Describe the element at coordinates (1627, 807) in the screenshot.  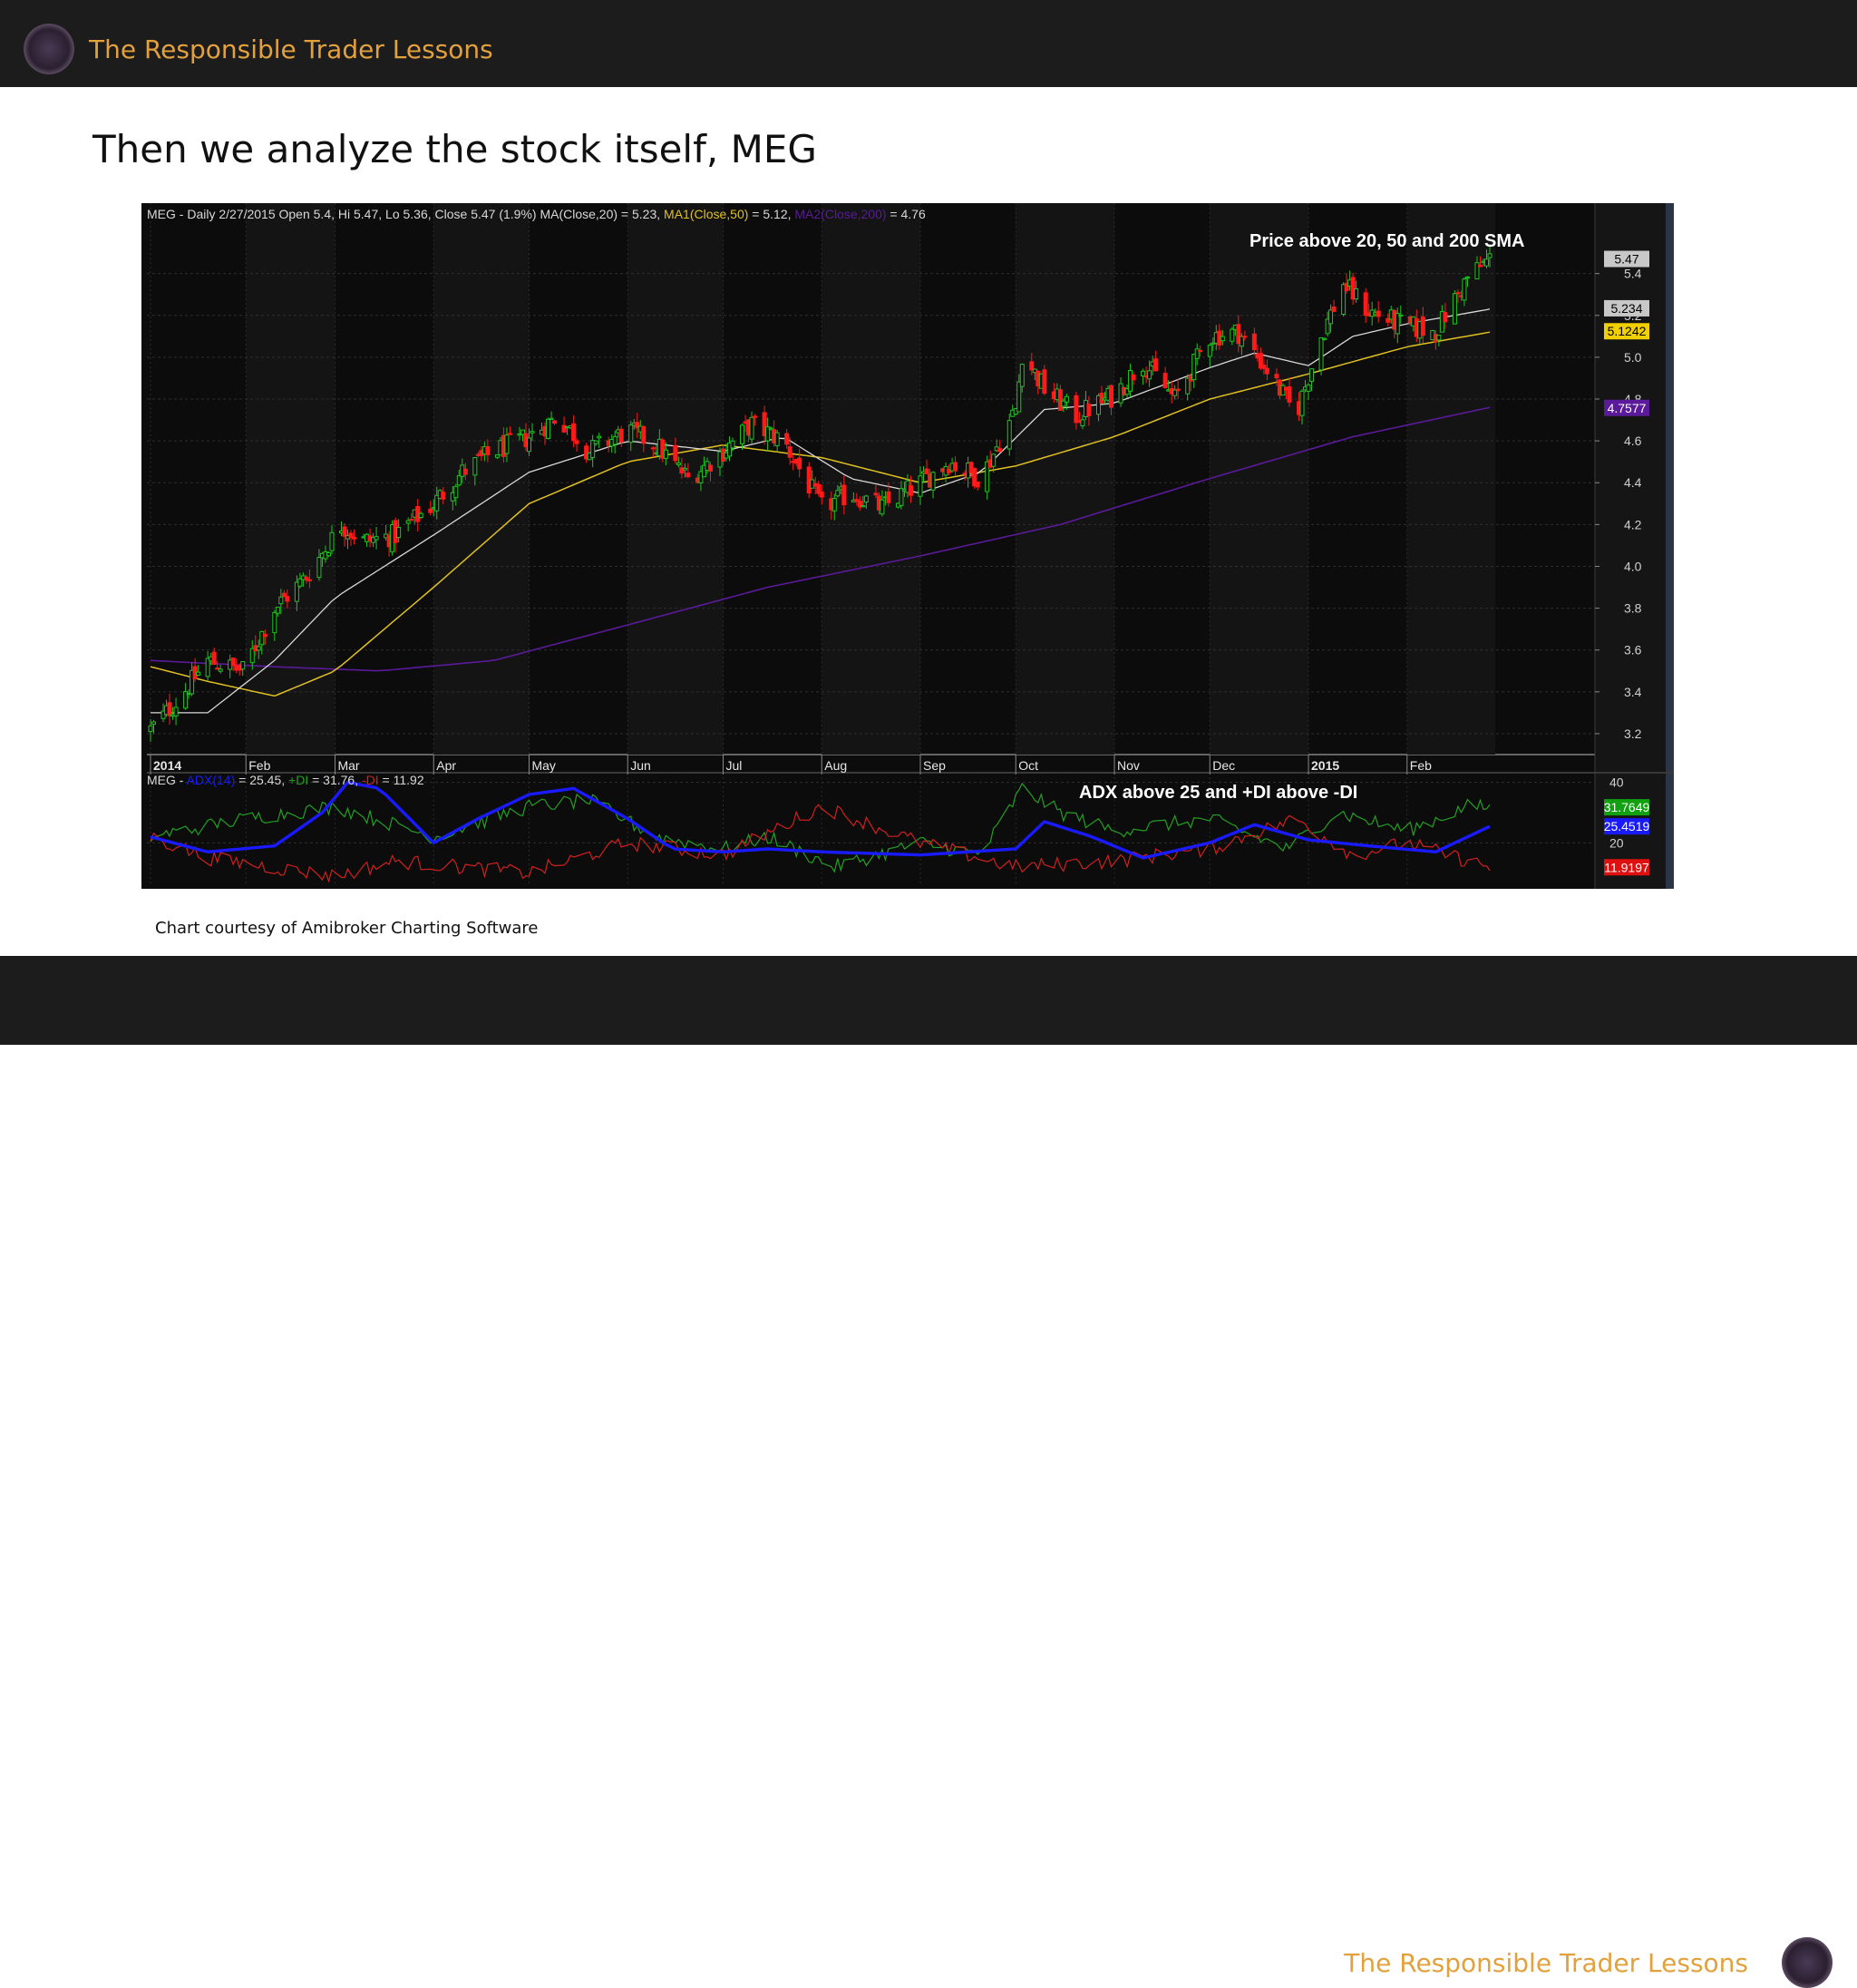
I see `indicator-value-tag-label: 31.7649` at that location.